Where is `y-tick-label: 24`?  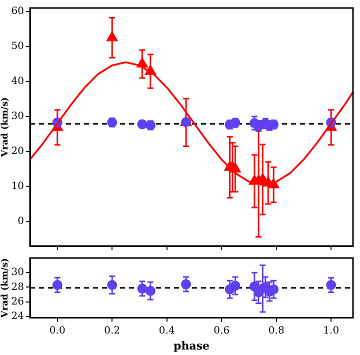
y-tick-label: 24 is located at coordinates (17, 316).